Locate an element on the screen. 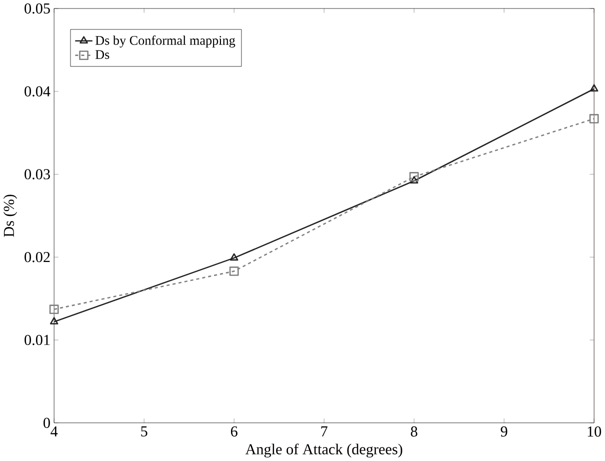  x-tick-label: 9 is located at coordinates (504, 431).